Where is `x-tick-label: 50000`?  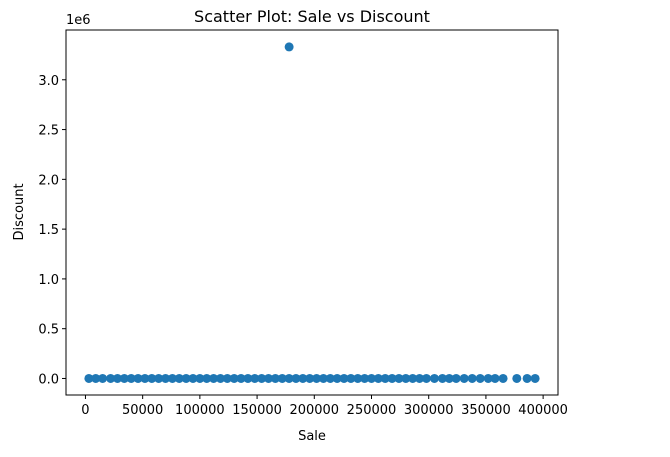 x-tick-label: 50000 is located at coordinates (142, 410).